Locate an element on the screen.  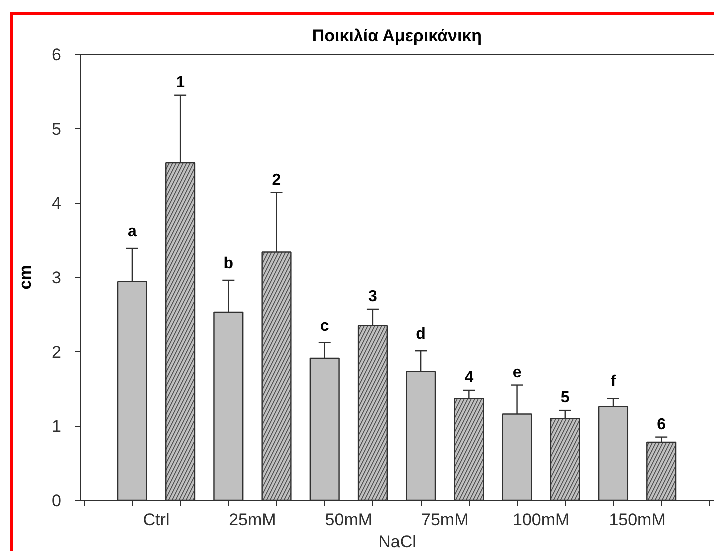
annotation: b is located at coordinates (229, 263).